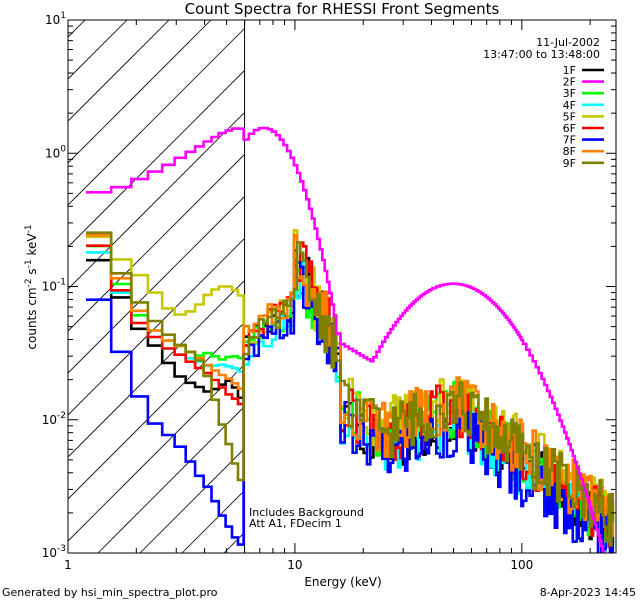 This screenshot has width=640, height=600. What do you see at coordinates (306, 512) in the screenshot?
I see `annotation-background: Includes Background` at bounding box center [306, 512].